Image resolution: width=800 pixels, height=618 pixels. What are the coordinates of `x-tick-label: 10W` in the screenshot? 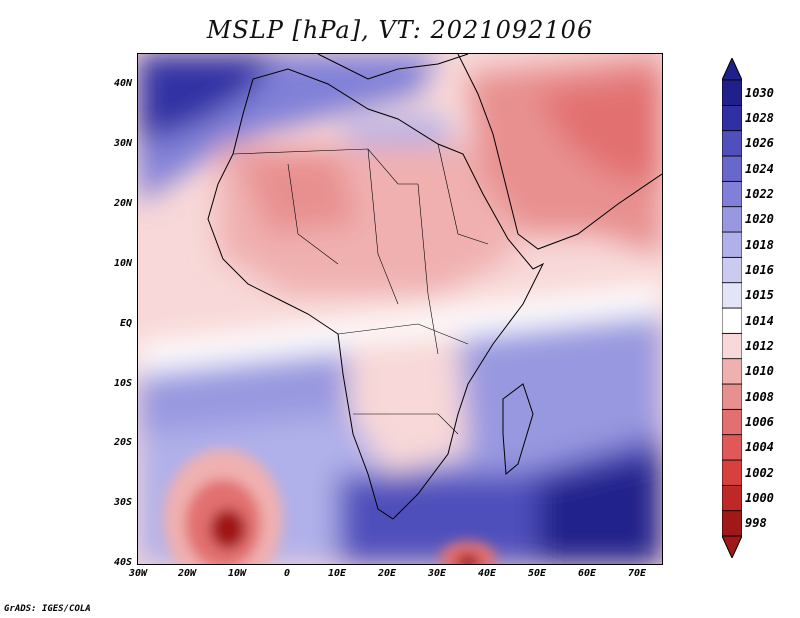 It's located at (237, 573).